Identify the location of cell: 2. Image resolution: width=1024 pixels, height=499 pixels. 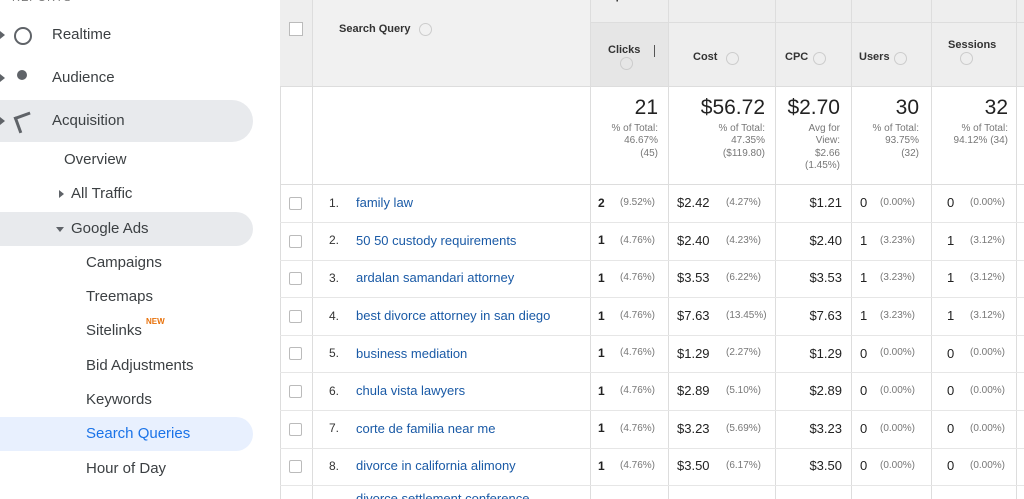
(601, 202).